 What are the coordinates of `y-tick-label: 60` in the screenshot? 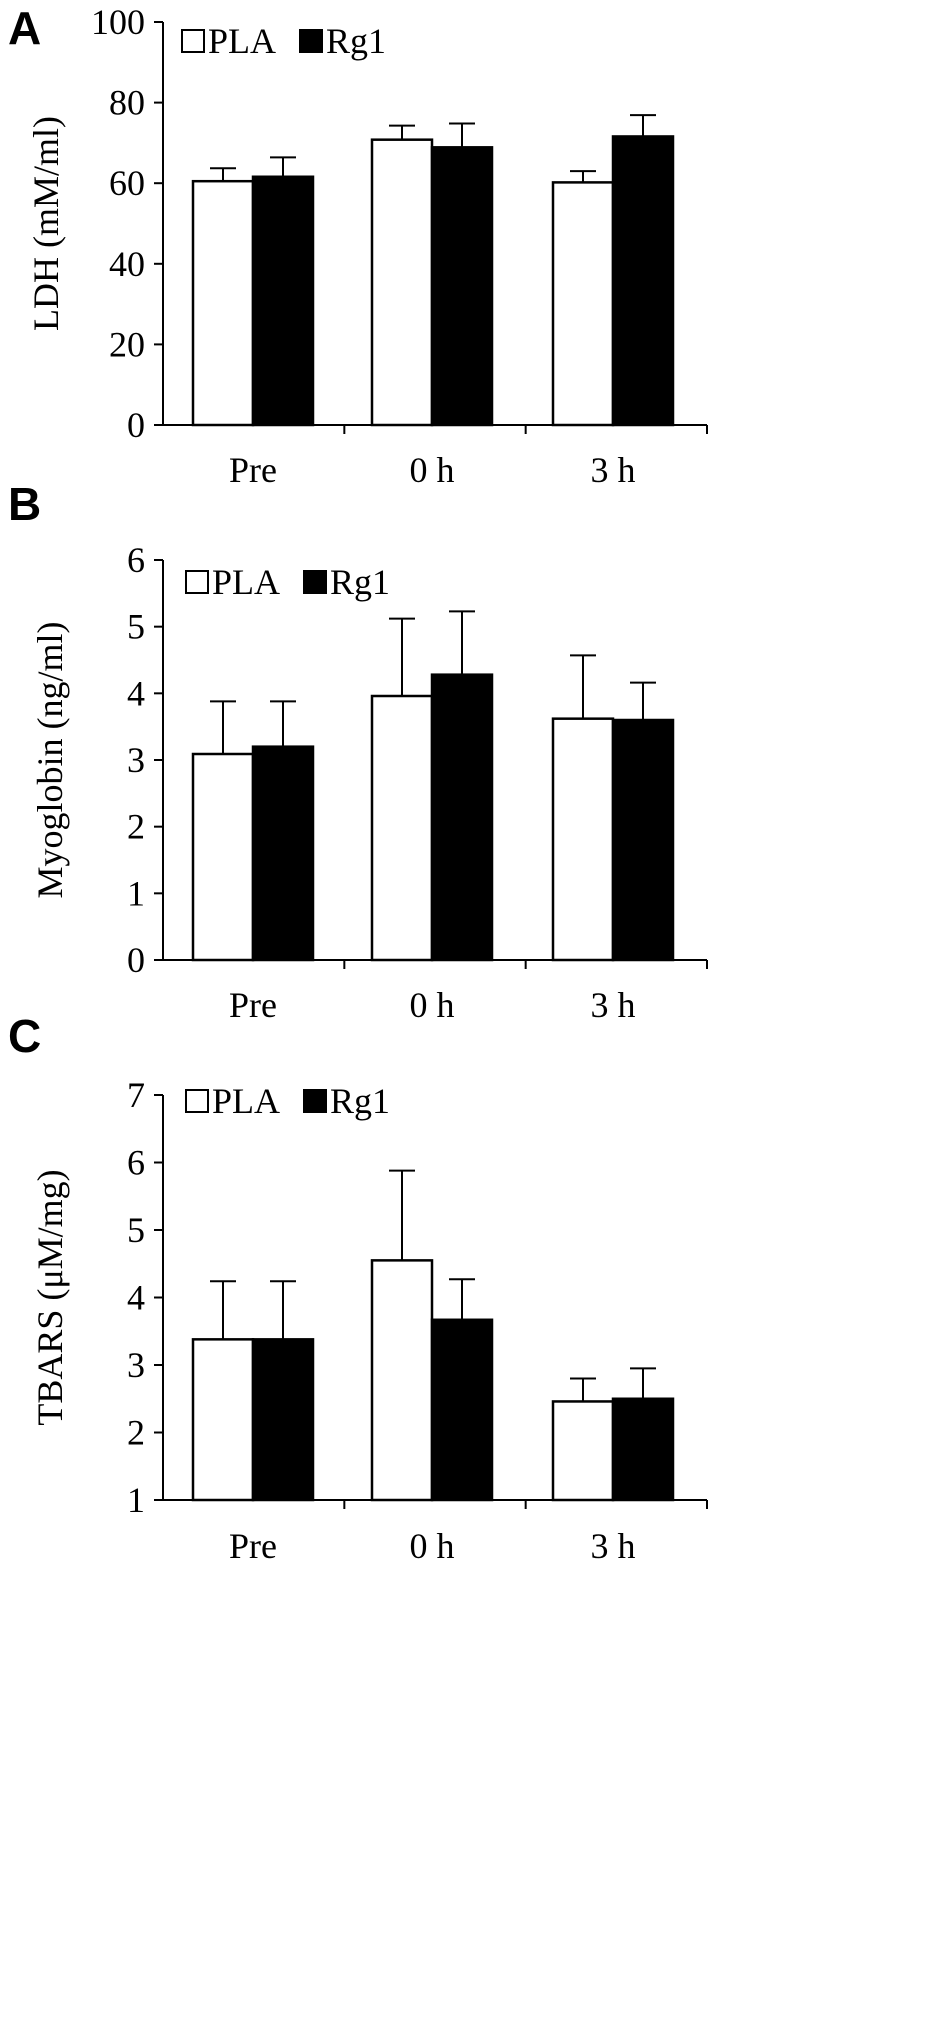 It's located at (127, 183).